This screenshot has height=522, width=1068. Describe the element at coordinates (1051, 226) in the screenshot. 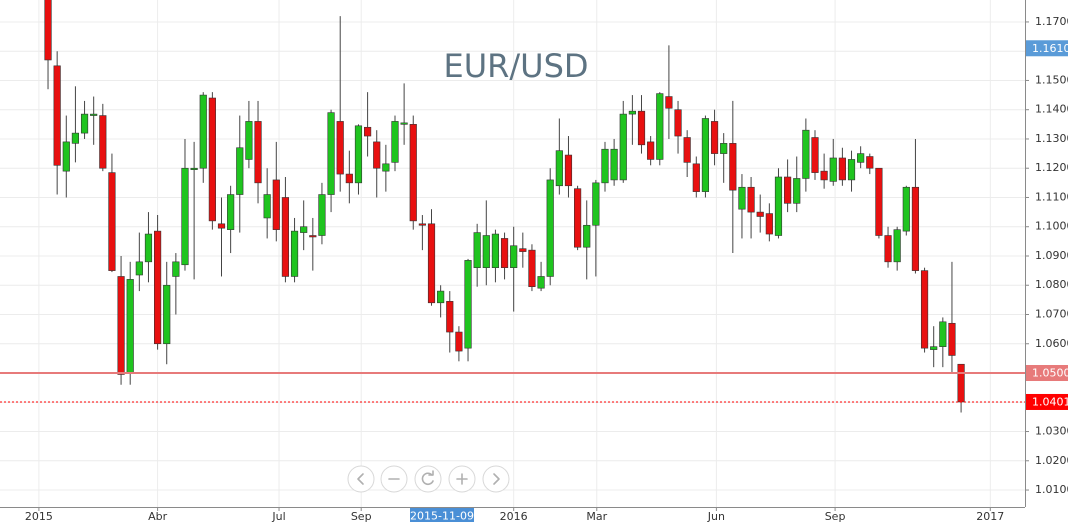

I see `y-tick-label: 1.1000` at that location.